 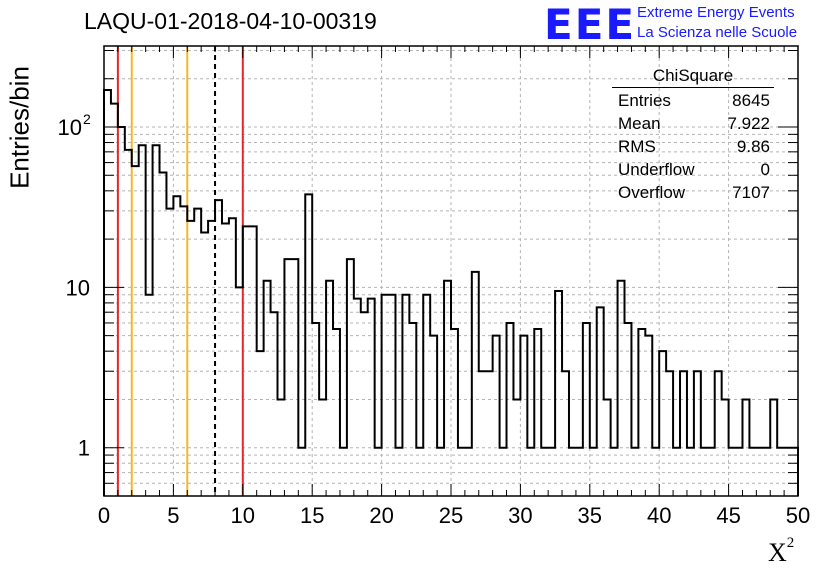 I want to click on stats-value: 0, so click(x=765, y=169).